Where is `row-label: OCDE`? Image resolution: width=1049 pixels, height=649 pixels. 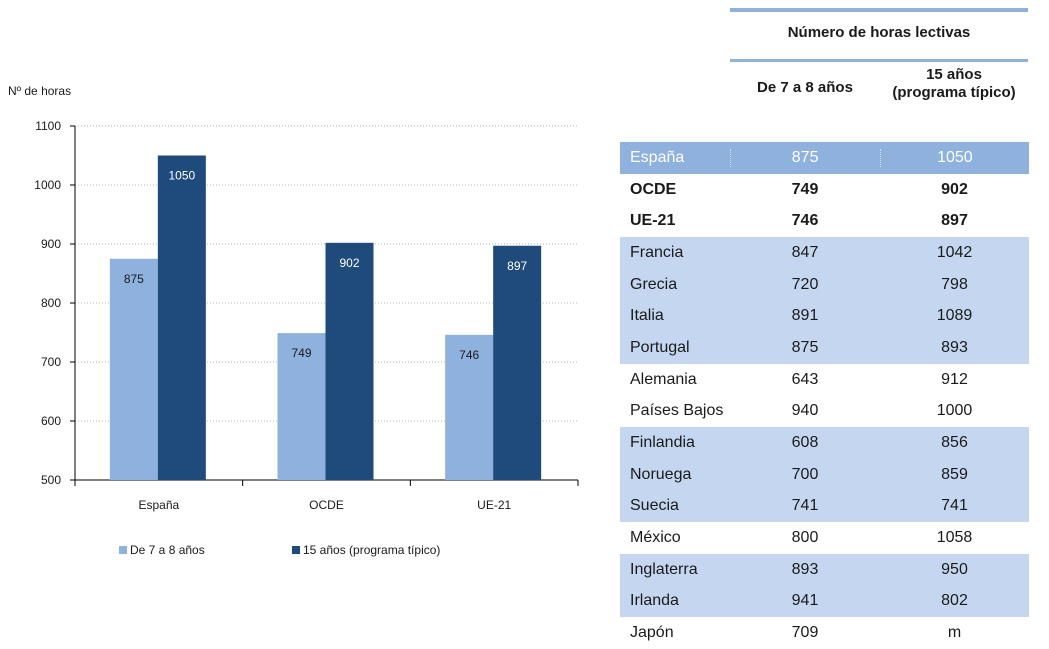
row-label: OCDE is located at coordinates (653, 189).